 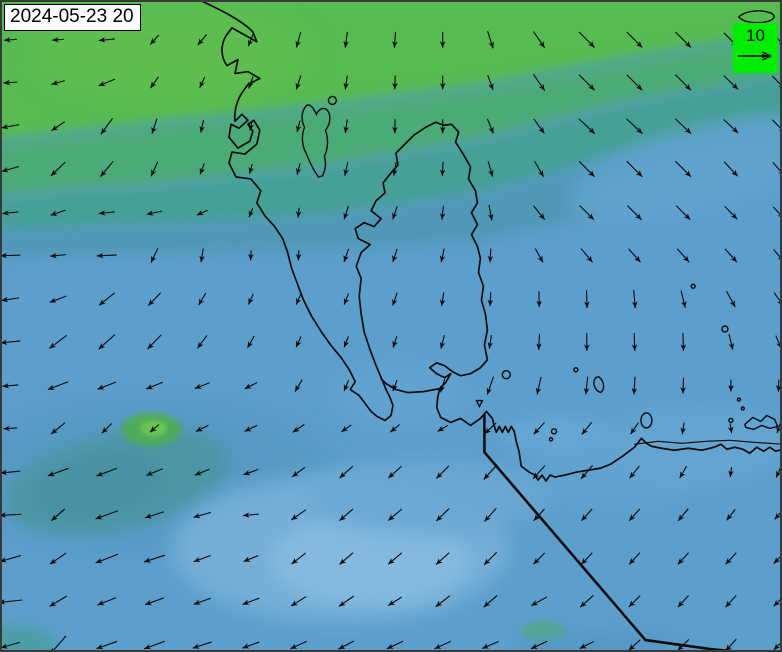 I want to click on coastline-path, so click(x=706, y=442).